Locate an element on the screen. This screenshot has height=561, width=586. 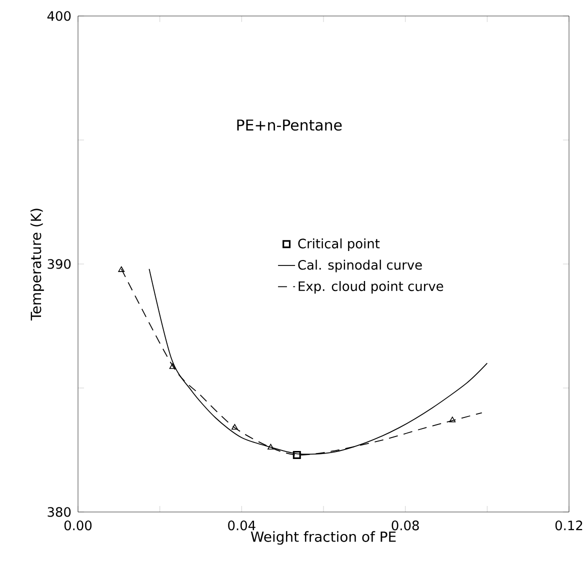
annotation: PE+n-Pentane is located at coordinates (289, 125).